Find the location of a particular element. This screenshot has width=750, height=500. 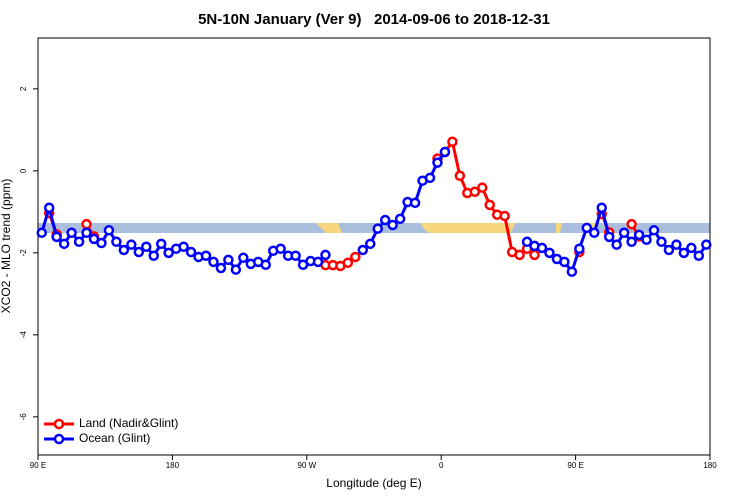

x-axis-label: Longitude (deg E) is located at coordinates (373, 483).